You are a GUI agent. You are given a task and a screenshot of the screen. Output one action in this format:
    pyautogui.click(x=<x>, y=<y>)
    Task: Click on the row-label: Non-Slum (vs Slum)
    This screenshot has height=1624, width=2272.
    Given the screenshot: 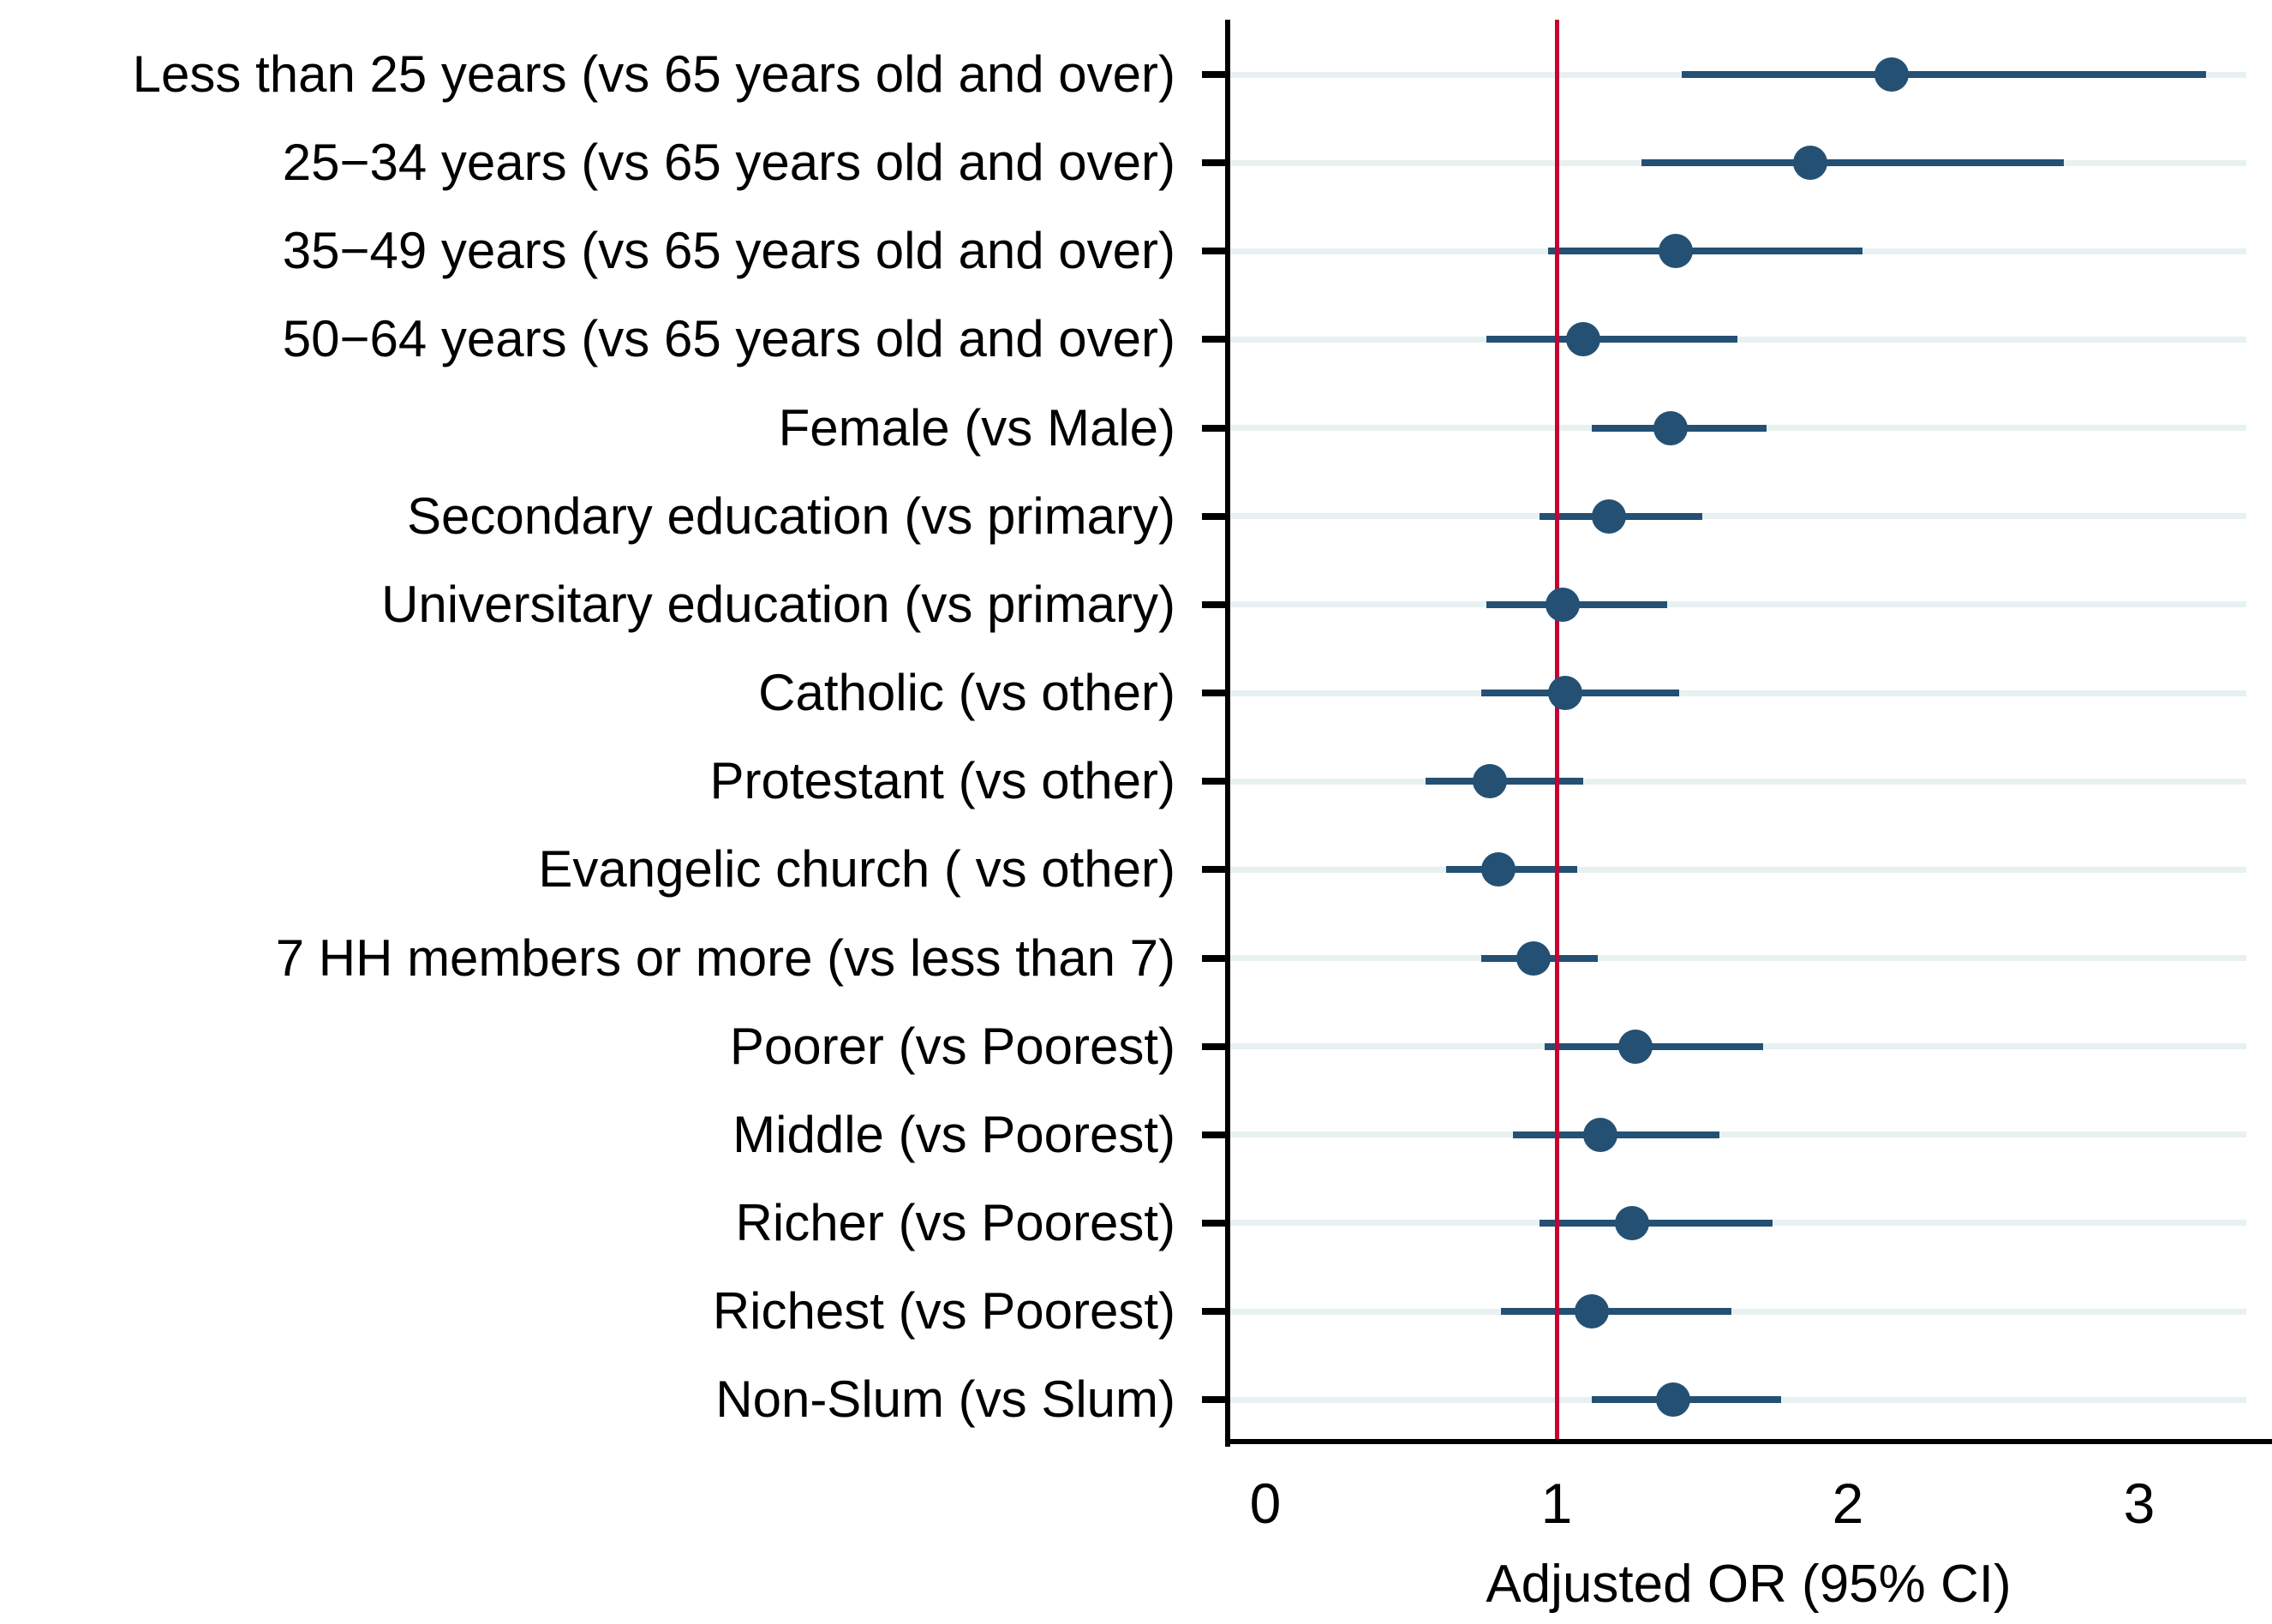 What is the action you would take?
    pyautogui.click(x=945, y=1399)
    